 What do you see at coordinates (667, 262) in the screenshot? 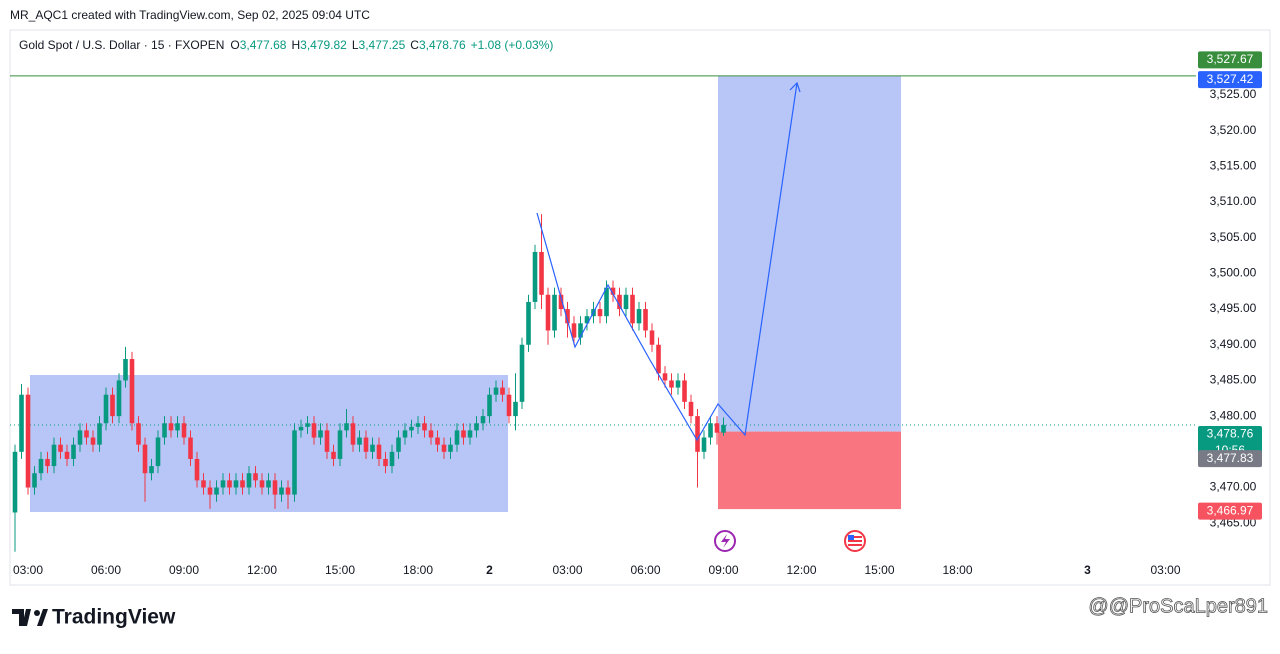
I see `zigzag-drawing` at bounding box center [667, 262].